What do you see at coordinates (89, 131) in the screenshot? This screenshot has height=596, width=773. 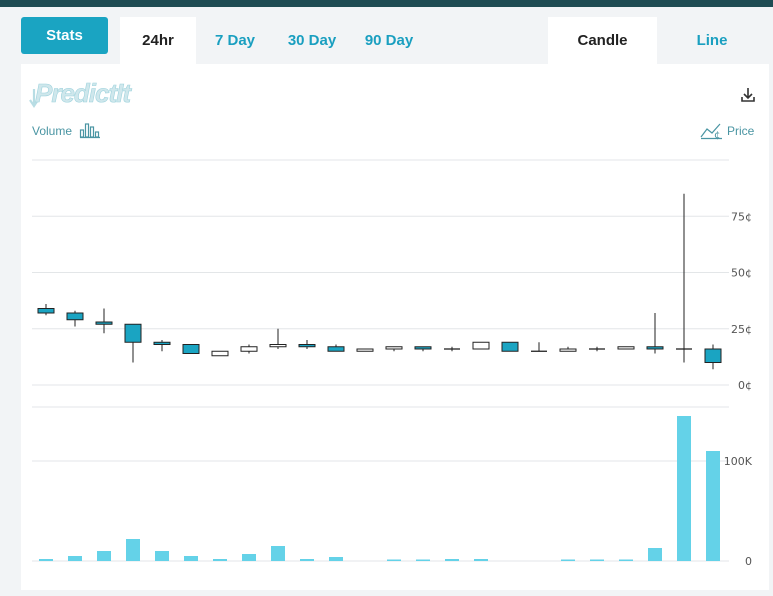 I see `bar-chart-icon` at bounding box center [89, 131].